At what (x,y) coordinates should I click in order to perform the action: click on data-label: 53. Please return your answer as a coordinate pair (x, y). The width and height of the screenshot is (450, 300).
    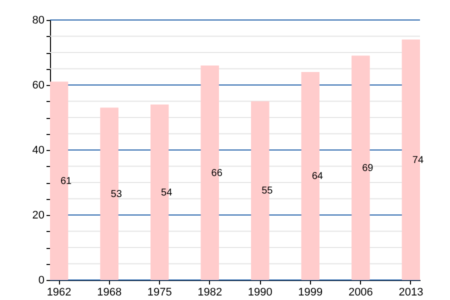
    Looking at the image, I should click on (116, 194).